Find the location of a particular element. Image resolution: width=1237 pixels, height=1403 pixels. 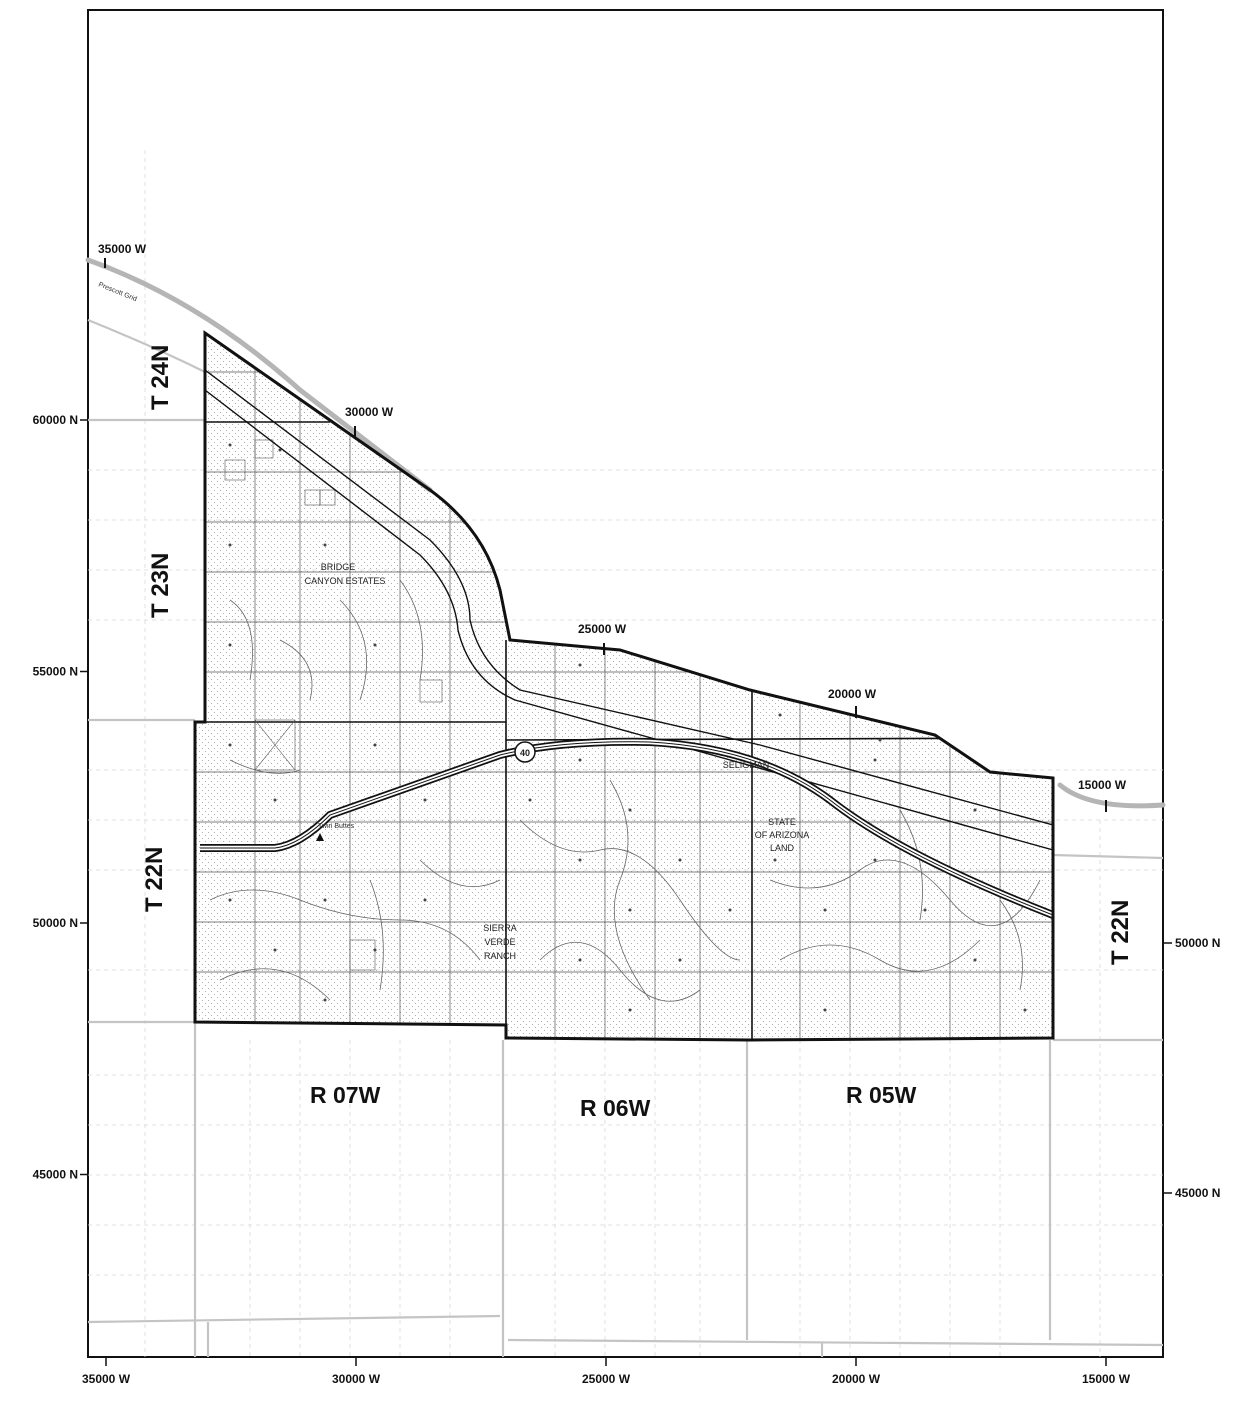

range-r06w: R 06W is located at coordinates (615, 1108).